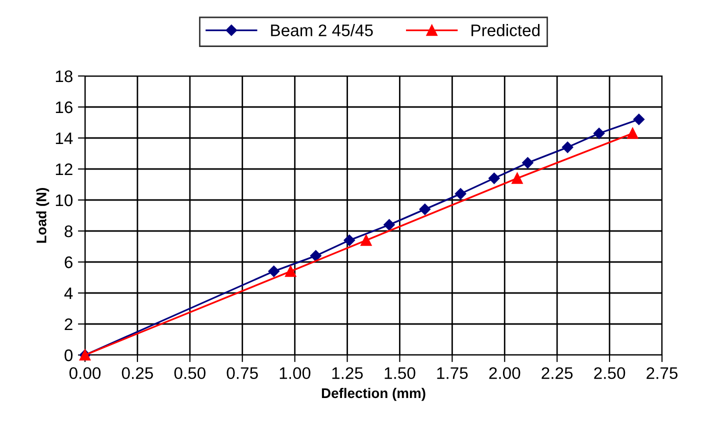 This screenshot has width=702, height=433. I want to click on y-axis-title: Load (N), so click(43, 215).